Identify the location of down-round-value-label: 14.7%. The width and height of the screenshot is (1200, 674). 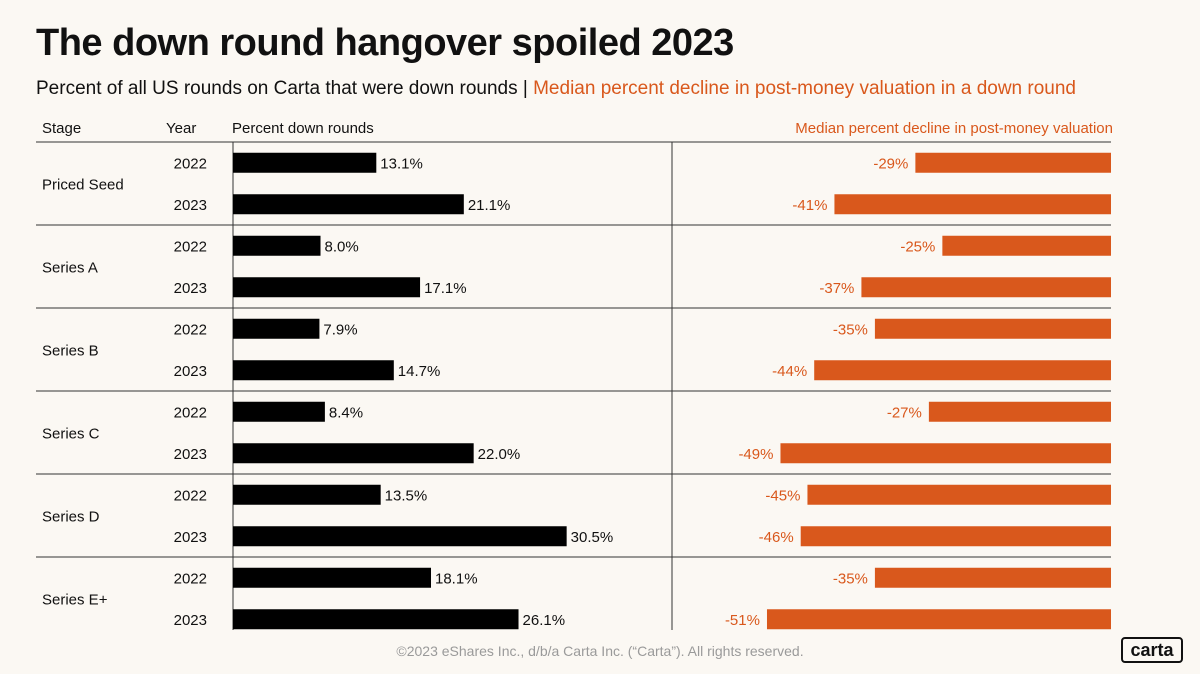
(419, 371).